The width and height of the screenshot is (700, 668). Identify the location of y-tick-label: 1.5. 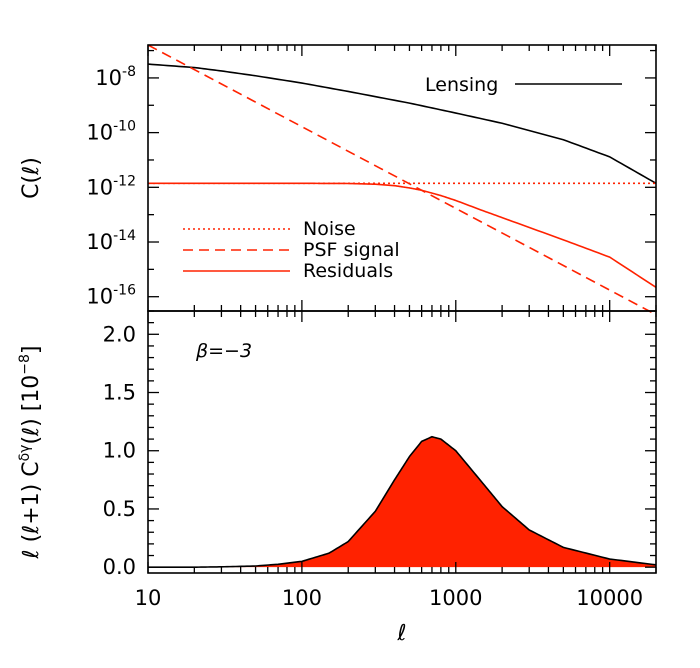
(119, 393).